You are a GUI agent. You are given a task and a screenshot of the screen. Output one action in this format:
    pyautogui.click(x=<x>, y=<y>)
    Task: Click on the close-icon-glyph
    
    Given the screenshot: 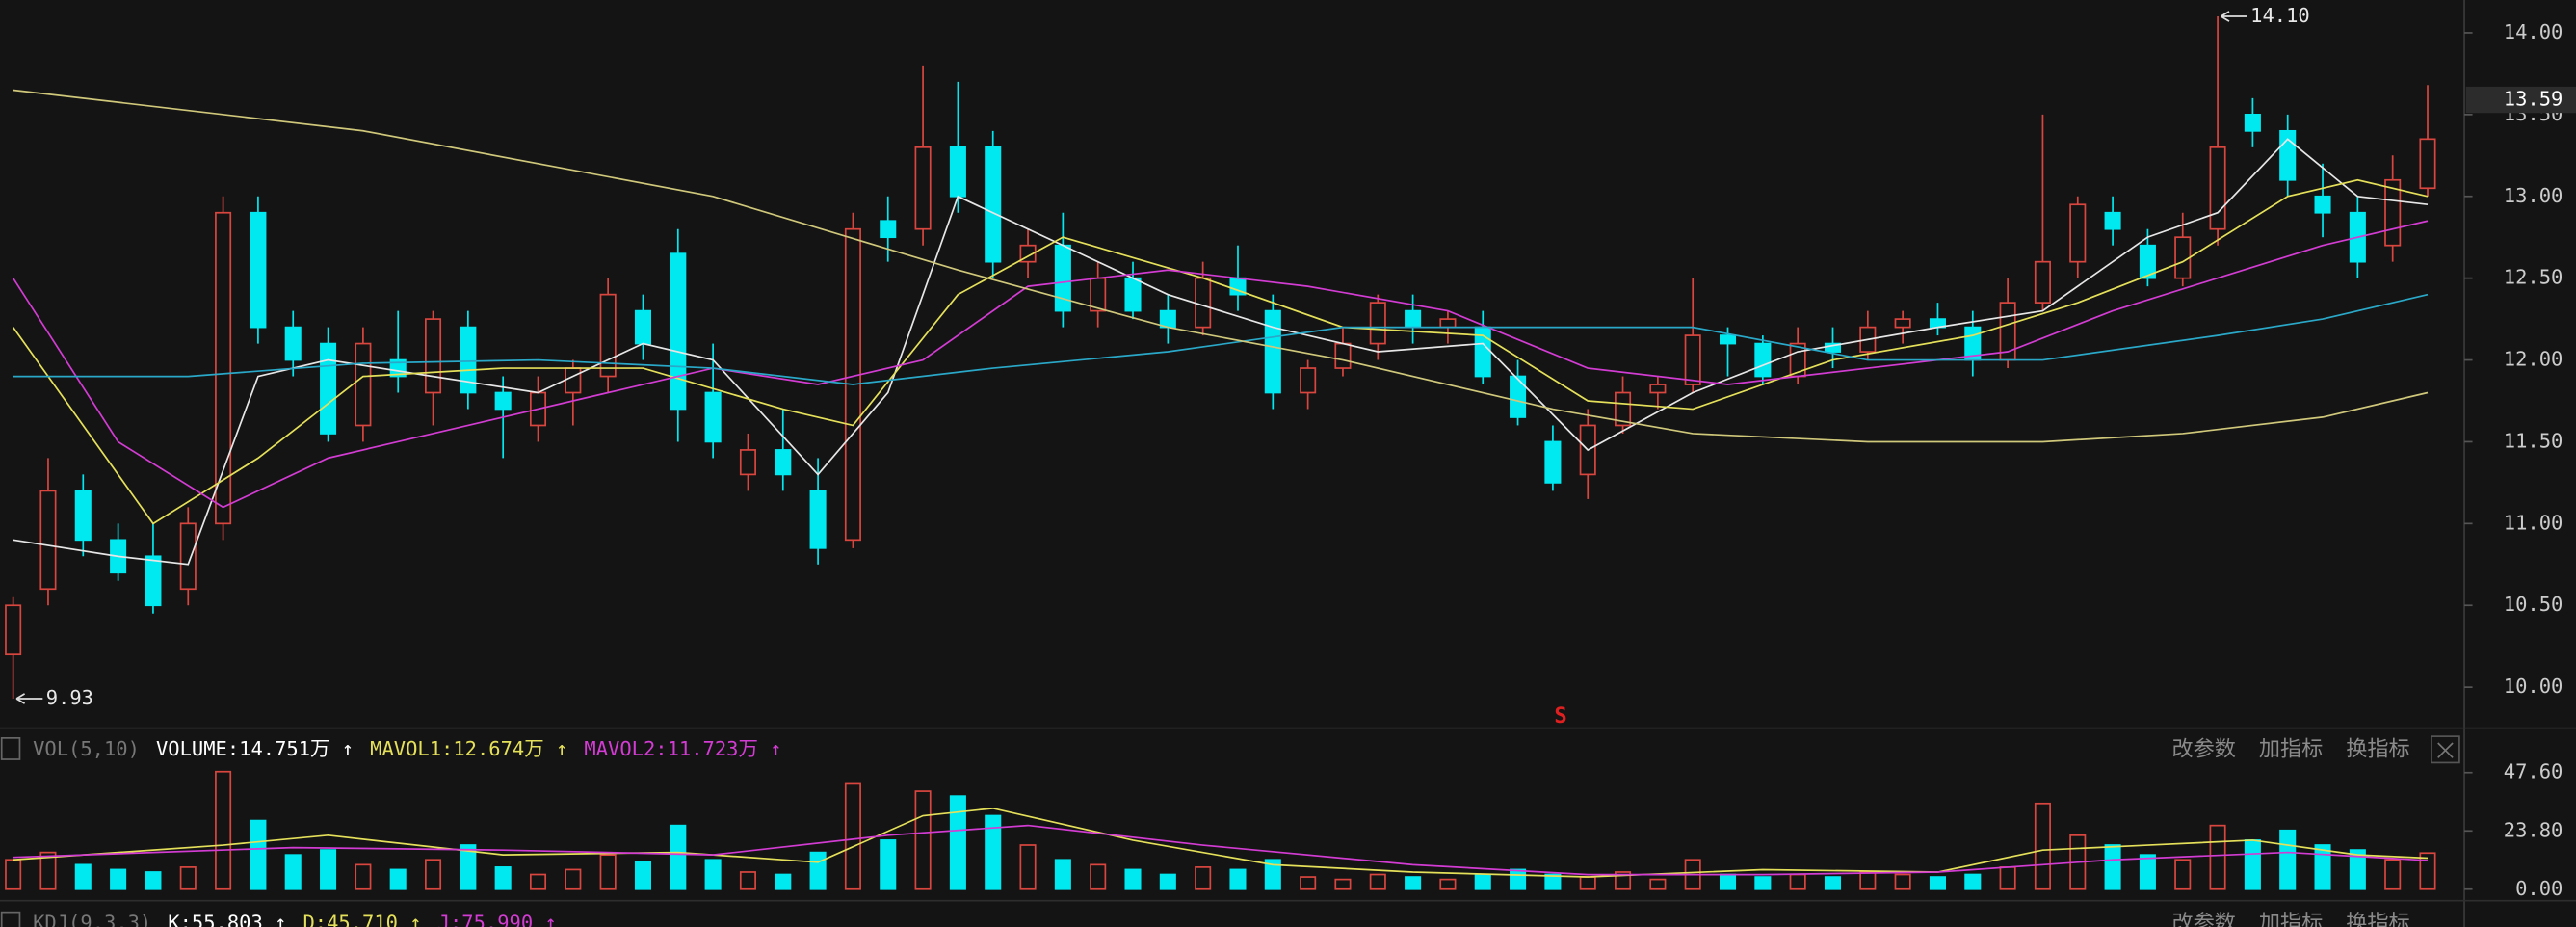 What is the action you would take?
    pyautogui.click(x=2445, y=750)
    